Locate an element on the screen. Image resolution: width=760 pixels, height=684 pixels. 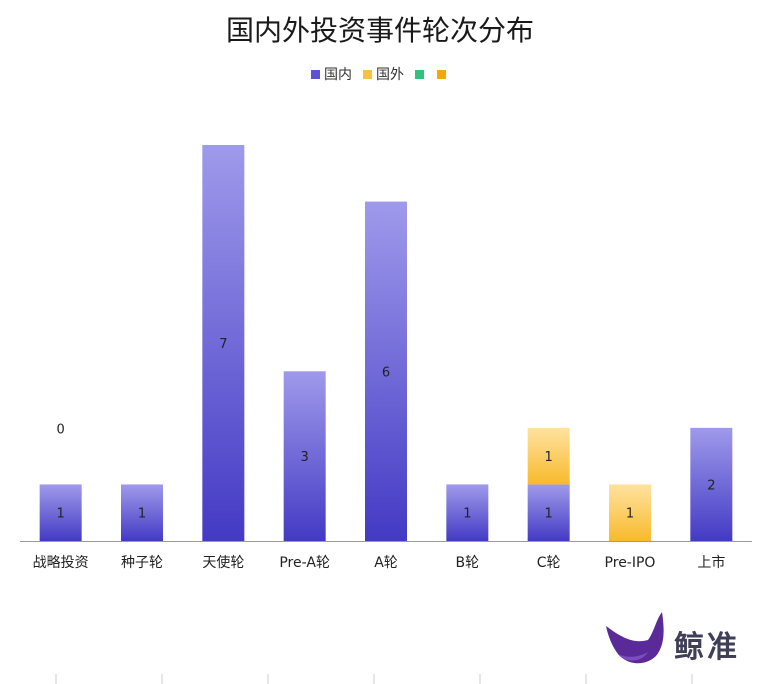
data-label-0-5: 1 is located at coordinates (467, 514).